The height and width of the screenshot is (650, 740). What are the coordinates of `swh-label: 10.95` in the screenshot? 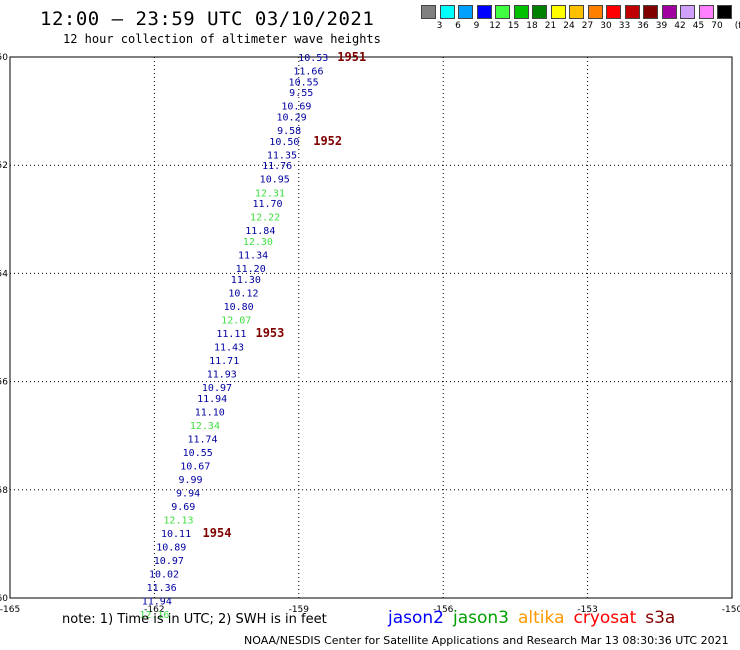 It's located at (275, 180).